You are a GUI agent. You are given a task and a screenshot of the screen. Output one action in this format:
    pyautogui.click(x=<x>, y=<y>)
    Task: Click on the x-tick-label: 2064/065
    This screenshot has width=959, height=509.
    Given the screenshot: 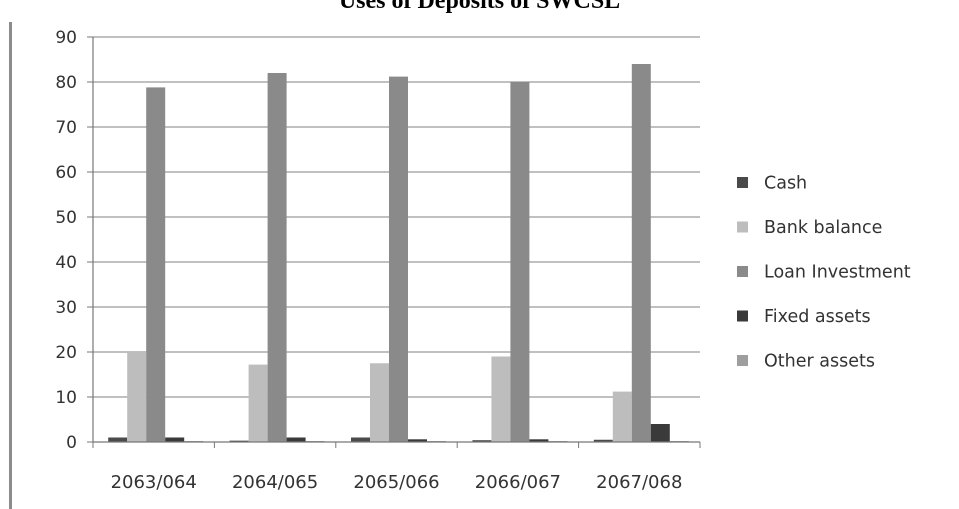 What is the action you would take?
    pyautogui.click(x=275, y=482)
    